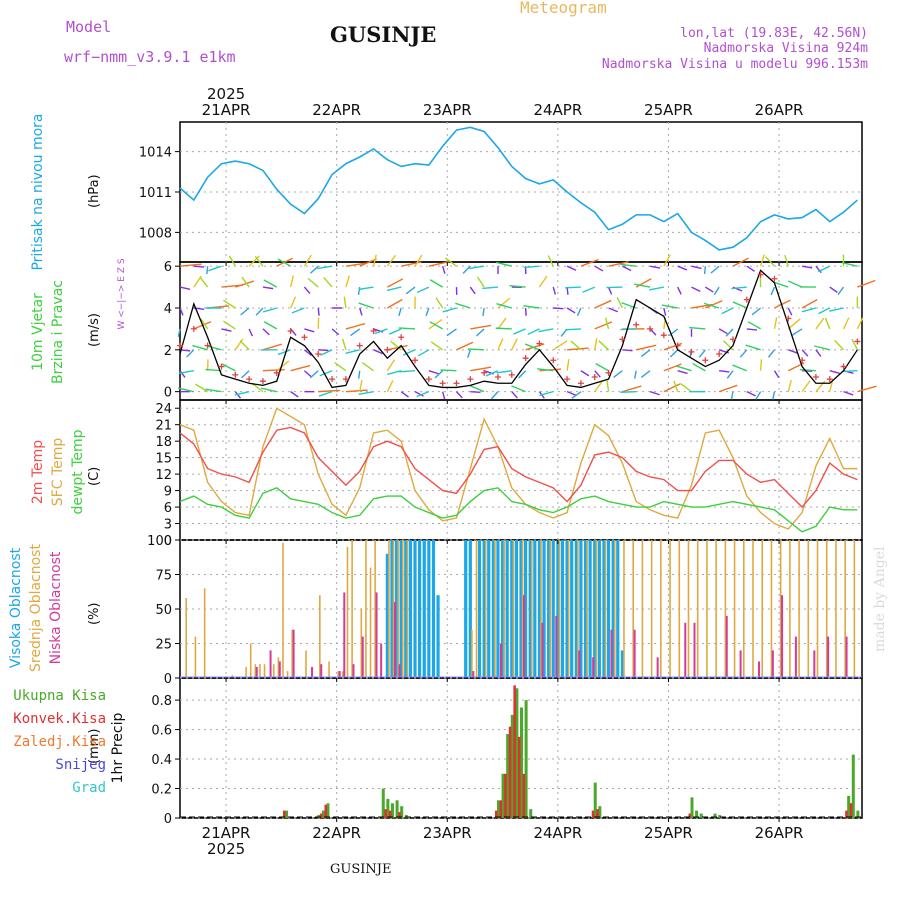  Describe the element at coordinates (226, 94) in the screenshot. I see `x-year-label-top: 2025` at that location.